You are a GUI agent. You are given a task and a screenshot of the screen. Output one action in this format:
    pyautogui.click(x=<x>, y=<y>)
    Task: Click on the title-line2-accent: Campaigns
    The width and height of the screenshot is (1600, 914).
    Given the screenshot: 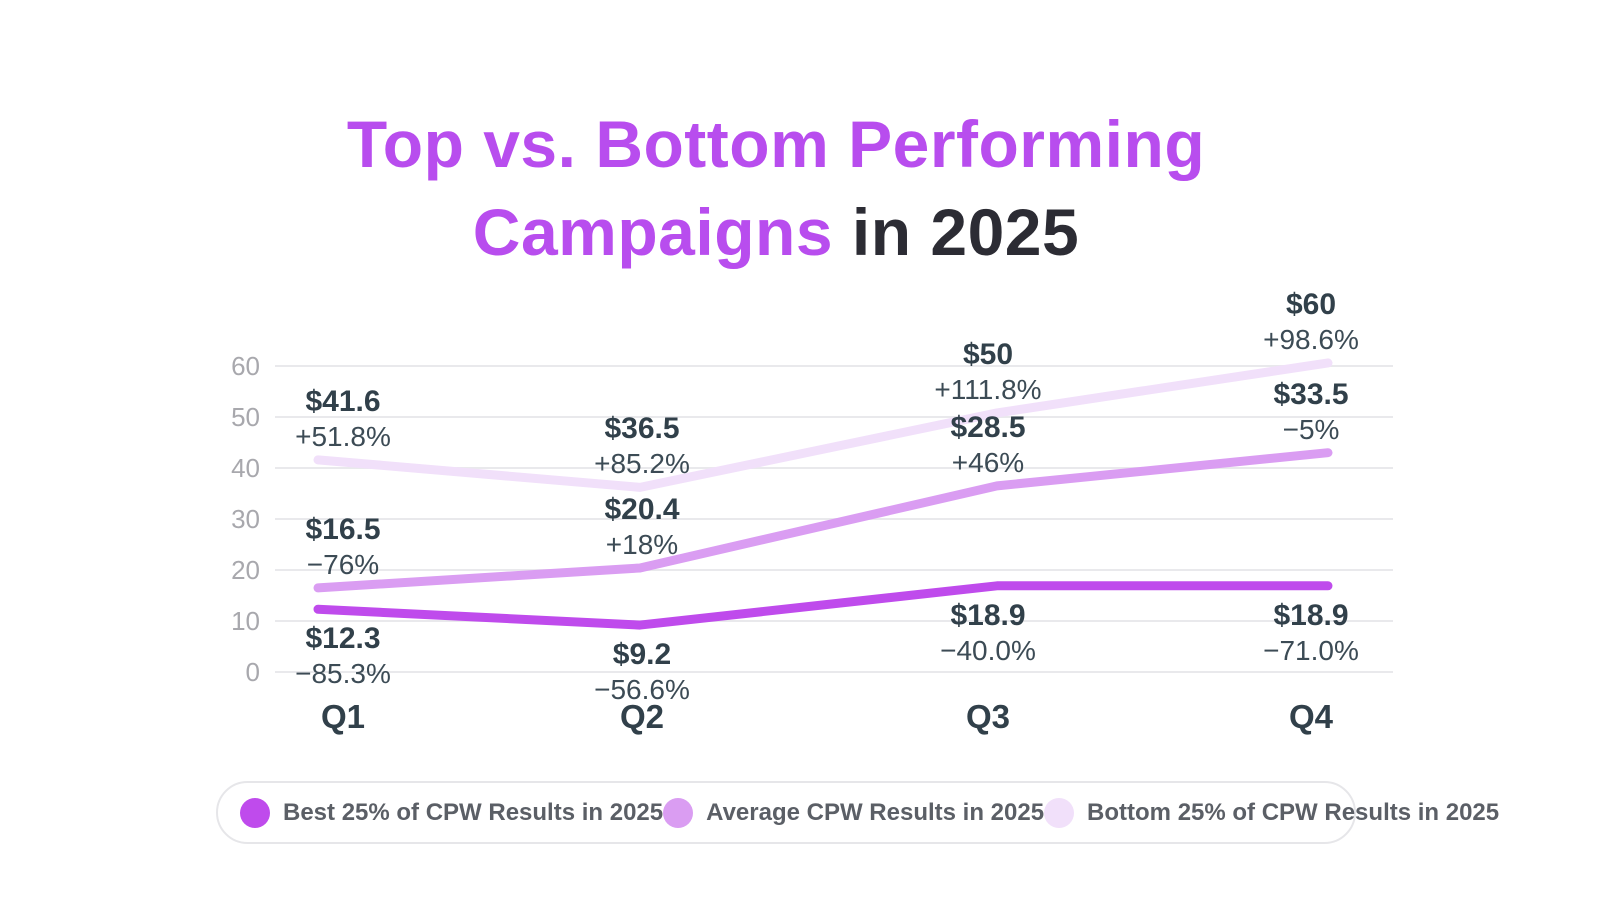 What is the action you would take?
    pyautogui.click(x=653, y=232)
    